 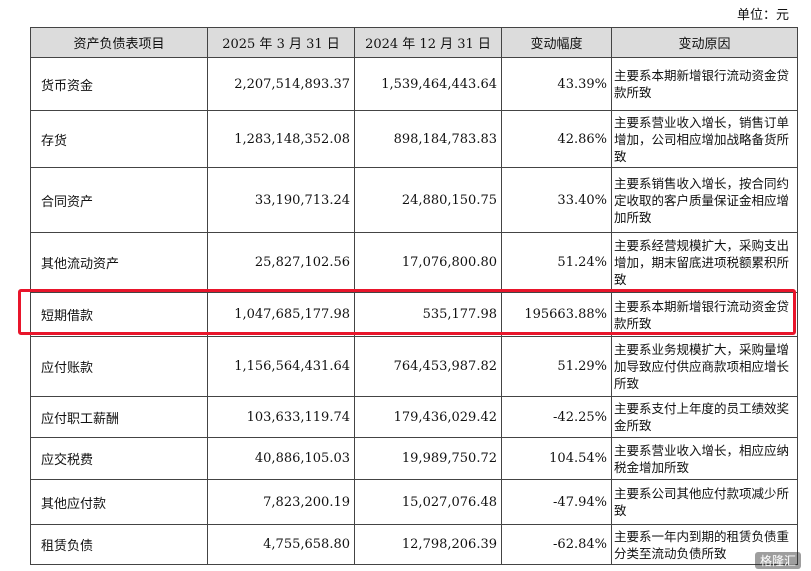 What do you see at coordinates (704, 366) in the screenshot?
I see `row-reason: 主要系业务规模扩大，采购量增加导致应付供应商款项相应增长所致` at bounding box center [704, 366].